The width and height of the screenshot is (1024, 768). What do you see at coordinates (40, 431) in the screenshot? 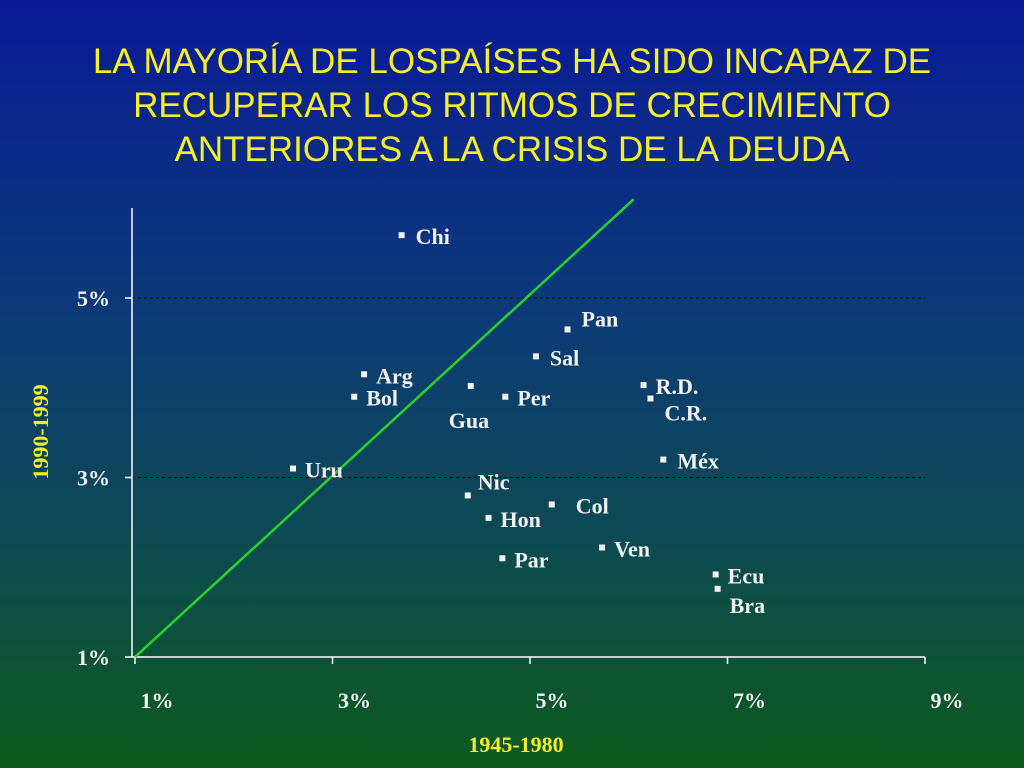
I see `y-axis-label: 1990-1999` at bounding box center [40, 431].